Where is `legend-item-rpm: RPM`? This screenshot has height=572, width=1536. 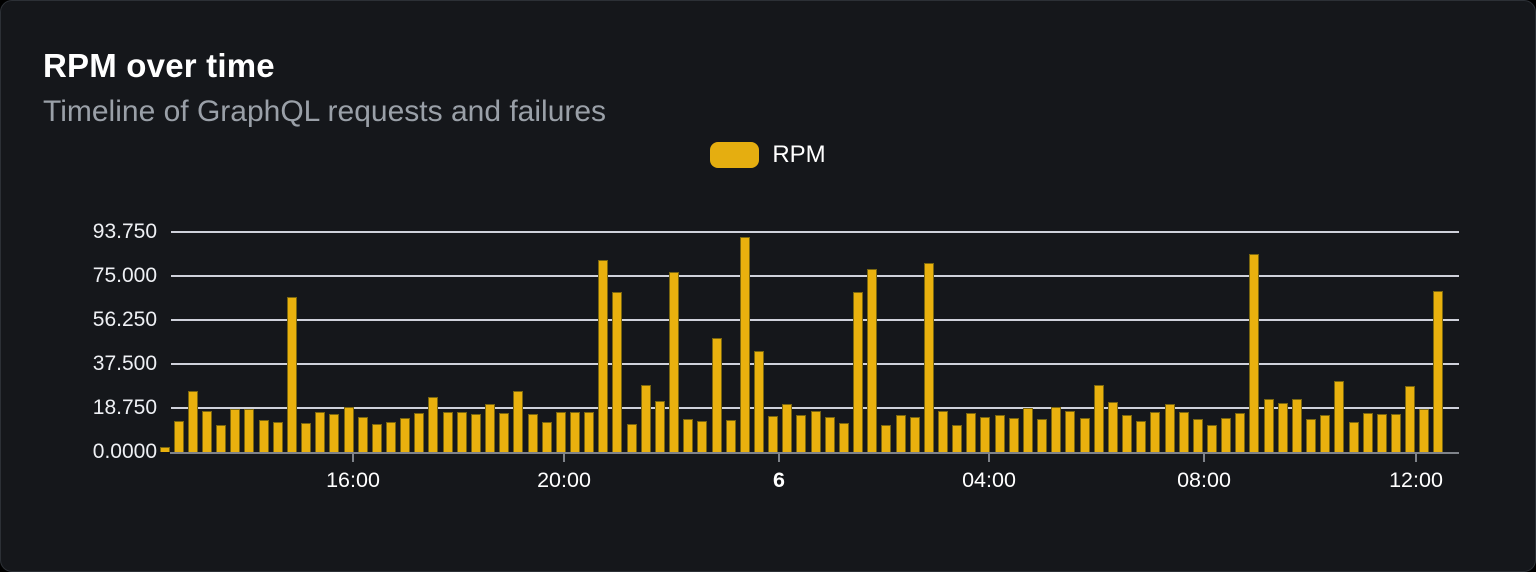
legend-item-rpm: RPM is located at coordinates (768, 155).